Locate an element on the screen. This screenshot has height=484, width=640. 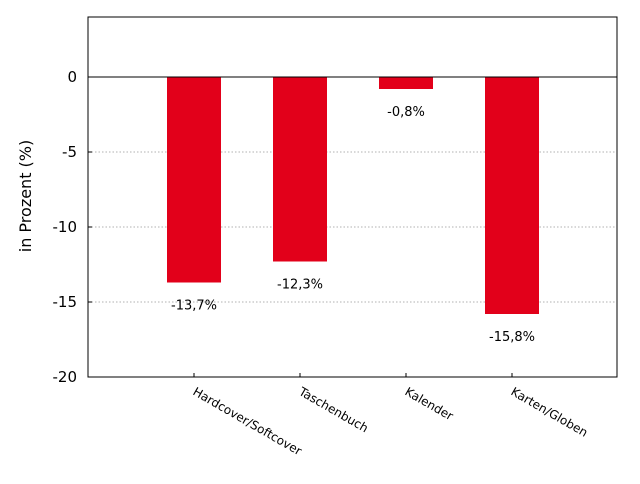
y-tick-label: -20 is located at coordinates (65, 377).